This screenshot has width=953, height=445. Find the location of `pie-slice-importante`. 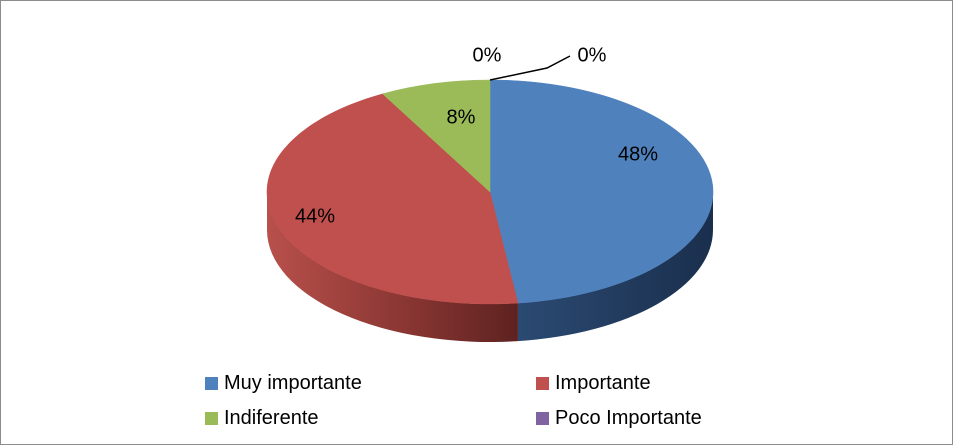

pie-slice-importante is located at coordinates (392, 199).